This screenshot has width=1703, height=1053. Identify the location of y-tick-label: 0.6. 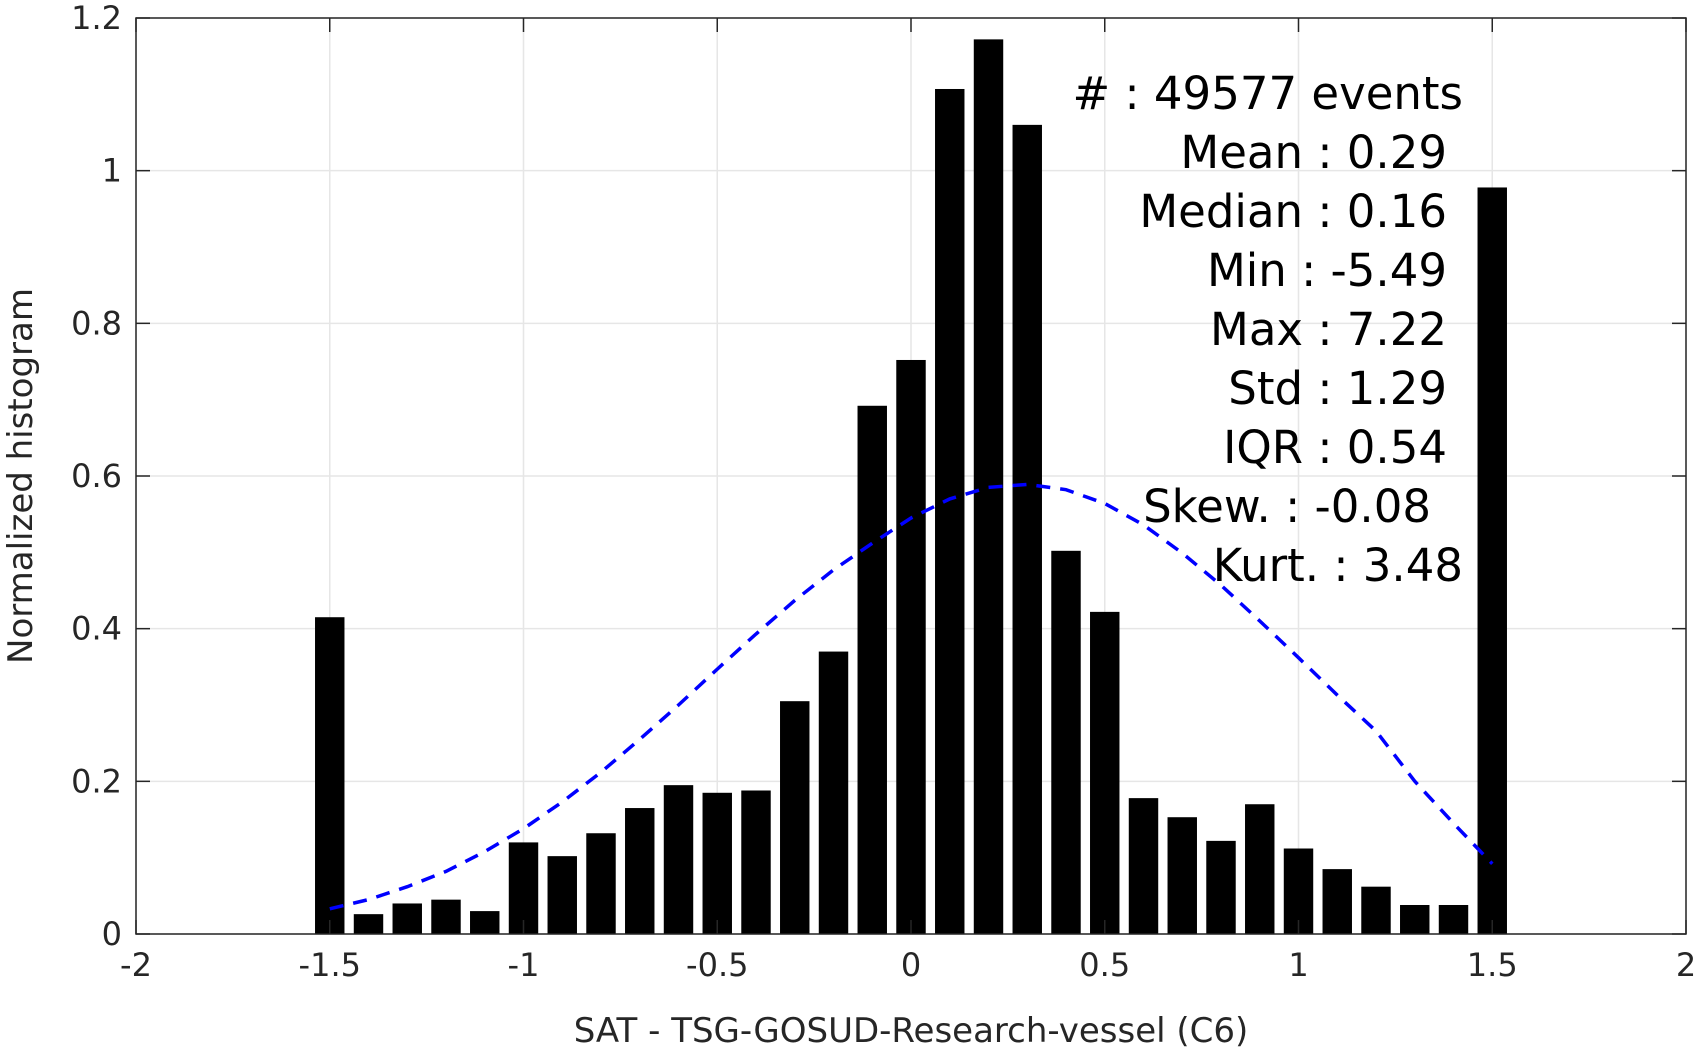
(96, 476).